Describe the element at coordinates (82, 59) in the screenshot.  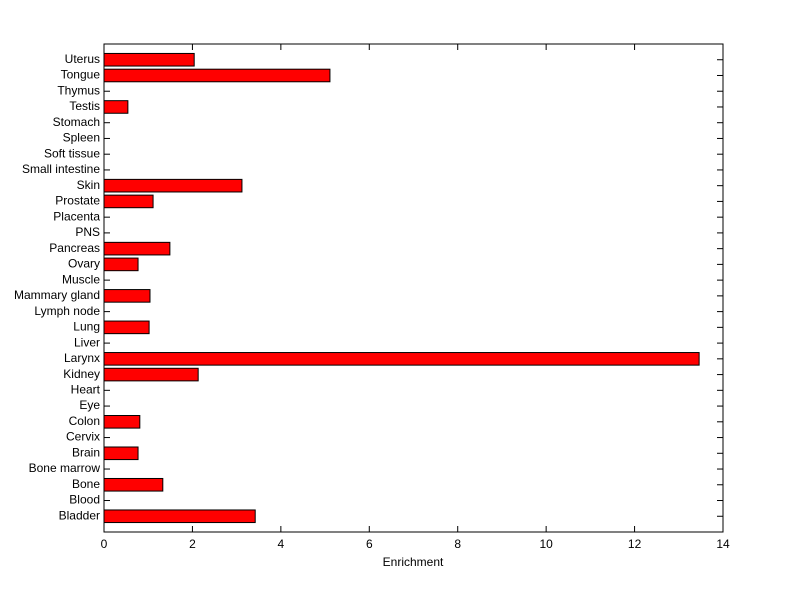
I see `y-tick-label: Uterus` at that location.